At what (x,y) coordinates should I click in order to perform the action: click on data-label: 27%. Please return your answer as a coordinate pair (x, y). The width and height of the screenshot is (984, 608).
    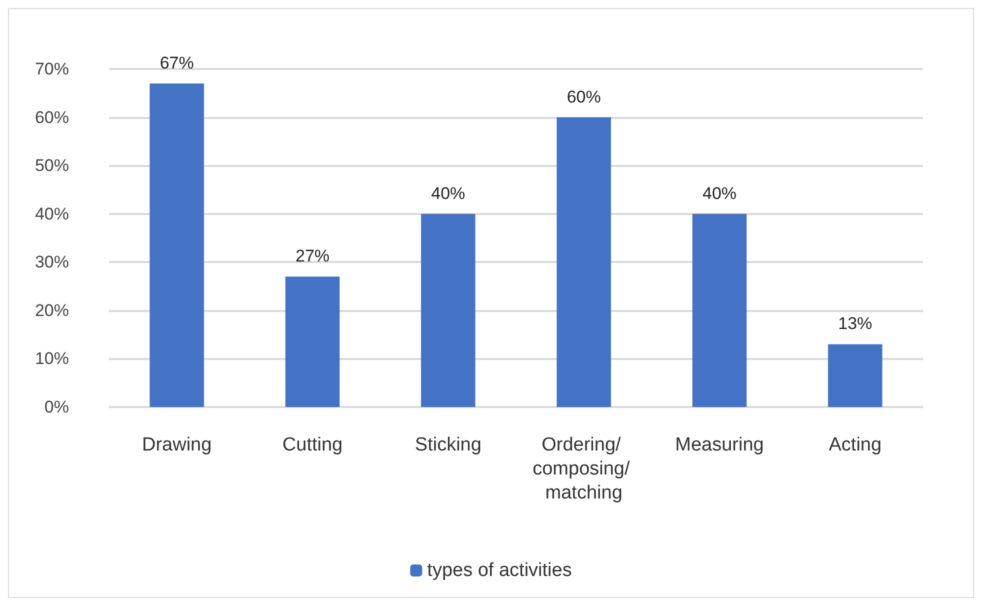
    Looking at the image, I should click on (312, 256).